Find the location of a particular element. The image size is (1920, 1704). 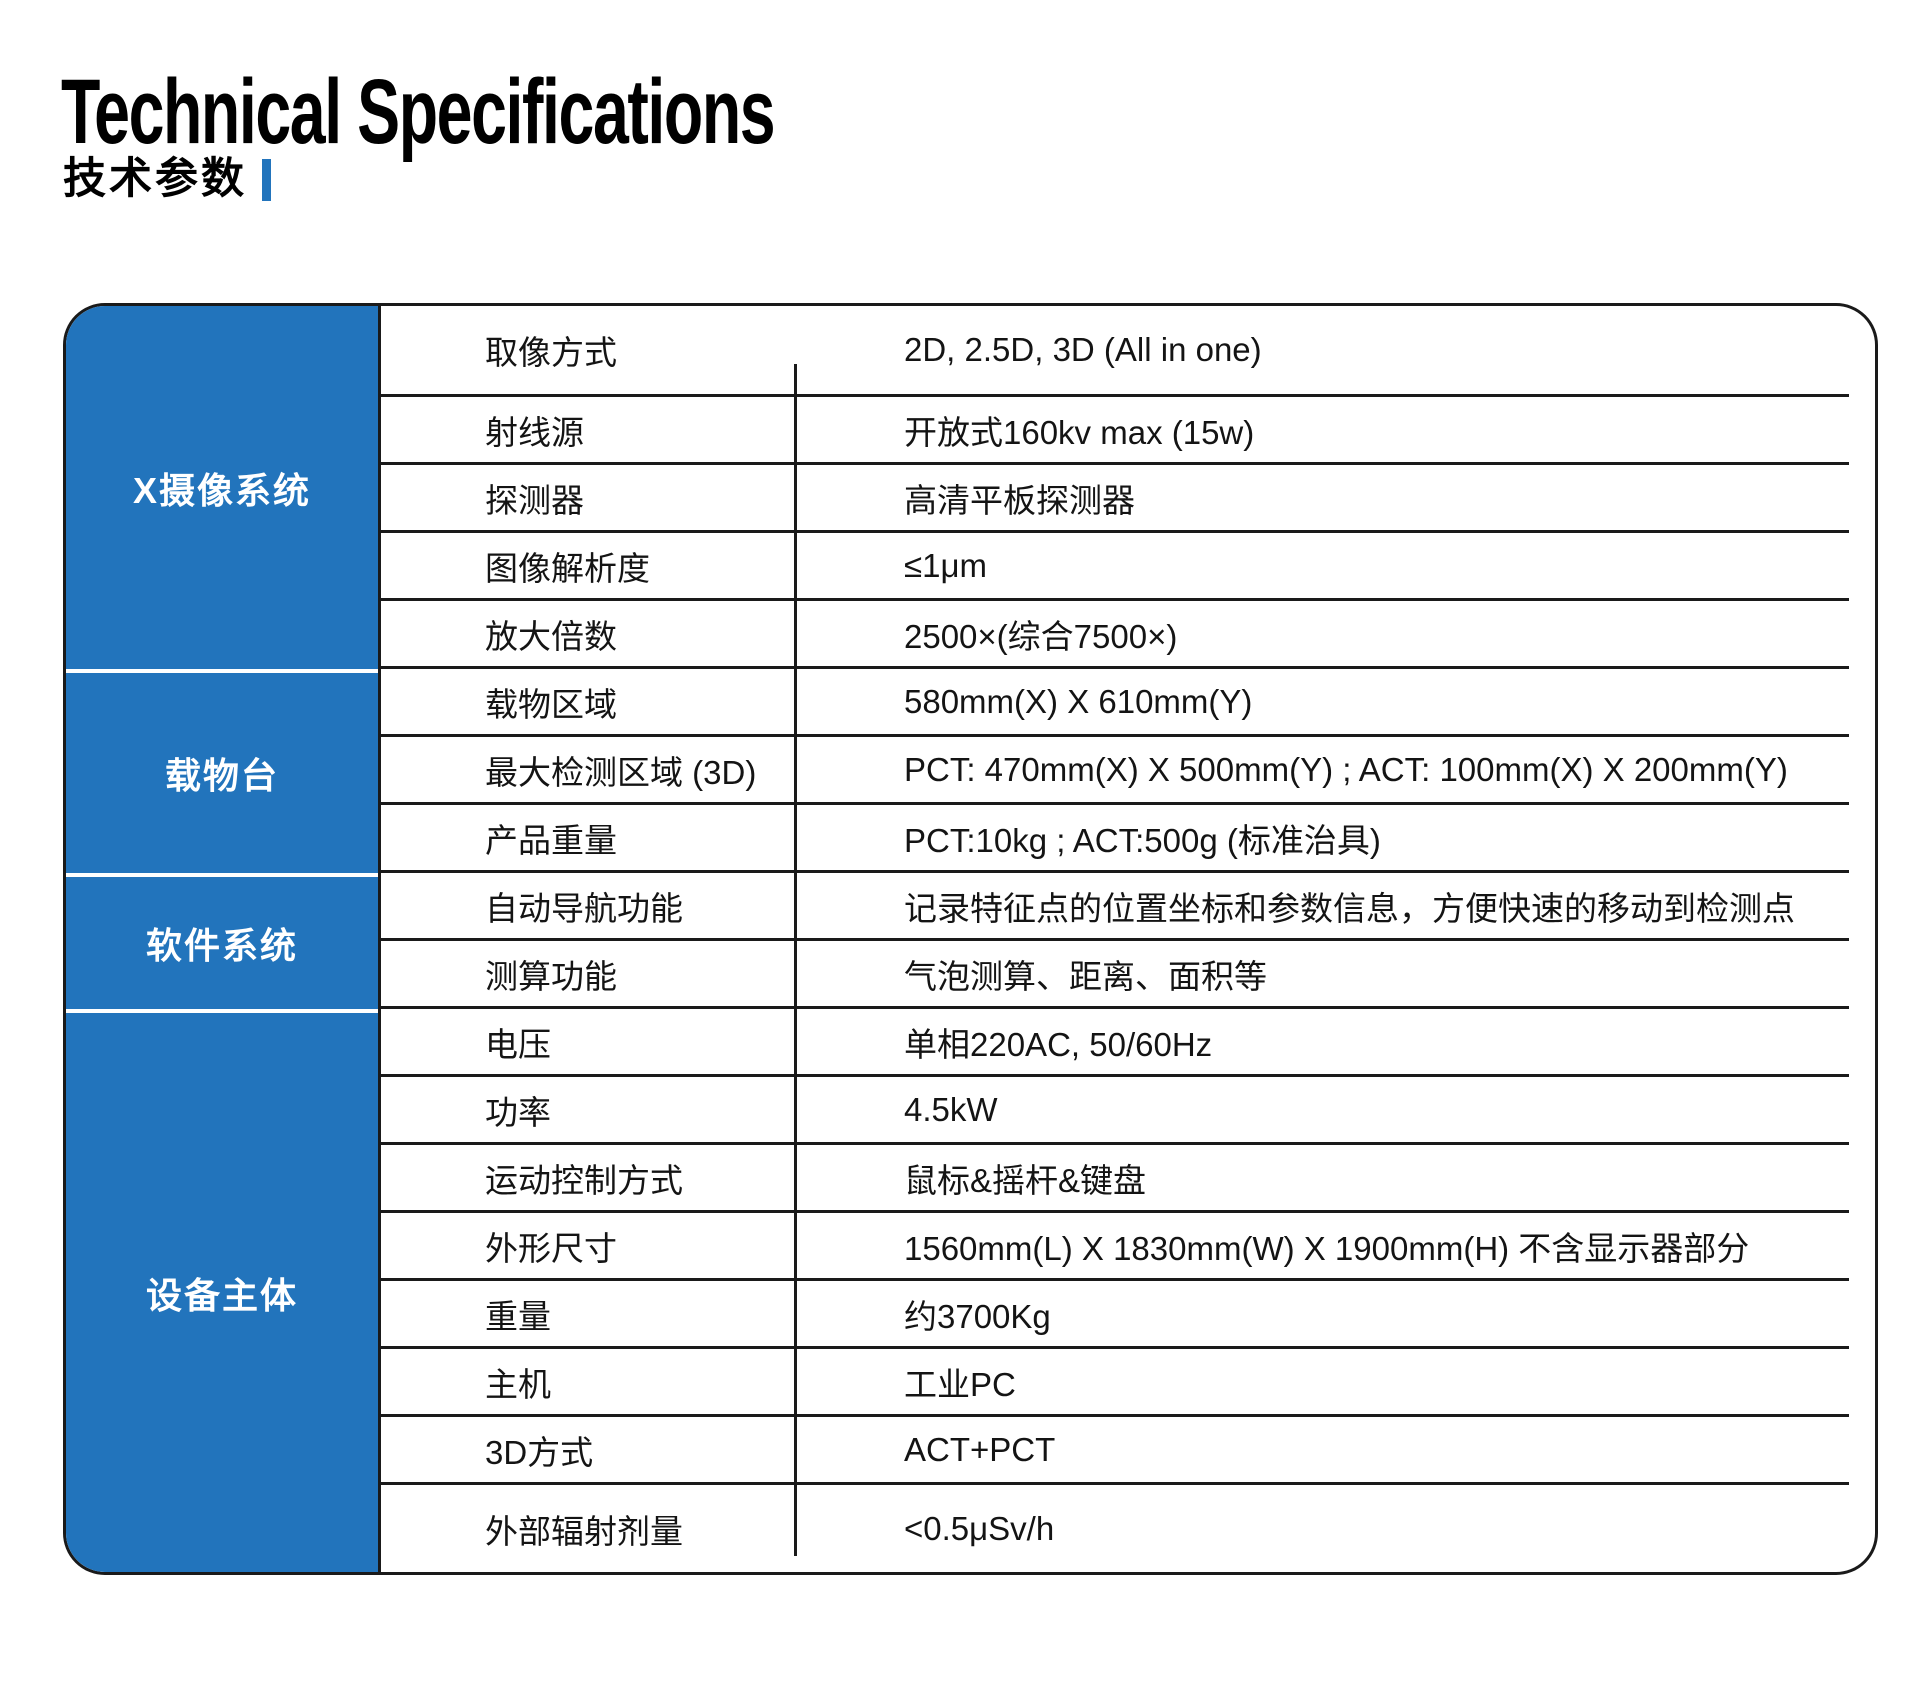

spec-name-cell: 自动导航功能 is located at coordinates (584, 908).